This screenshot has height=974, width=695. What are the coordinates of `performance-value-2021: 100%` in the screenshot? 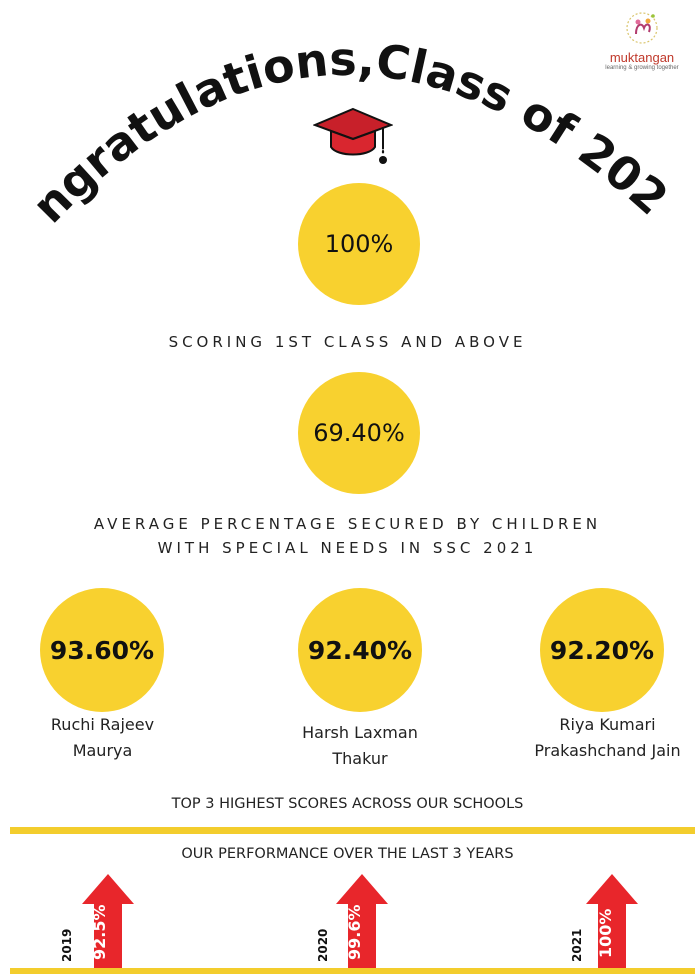 It's located at (605, 933).